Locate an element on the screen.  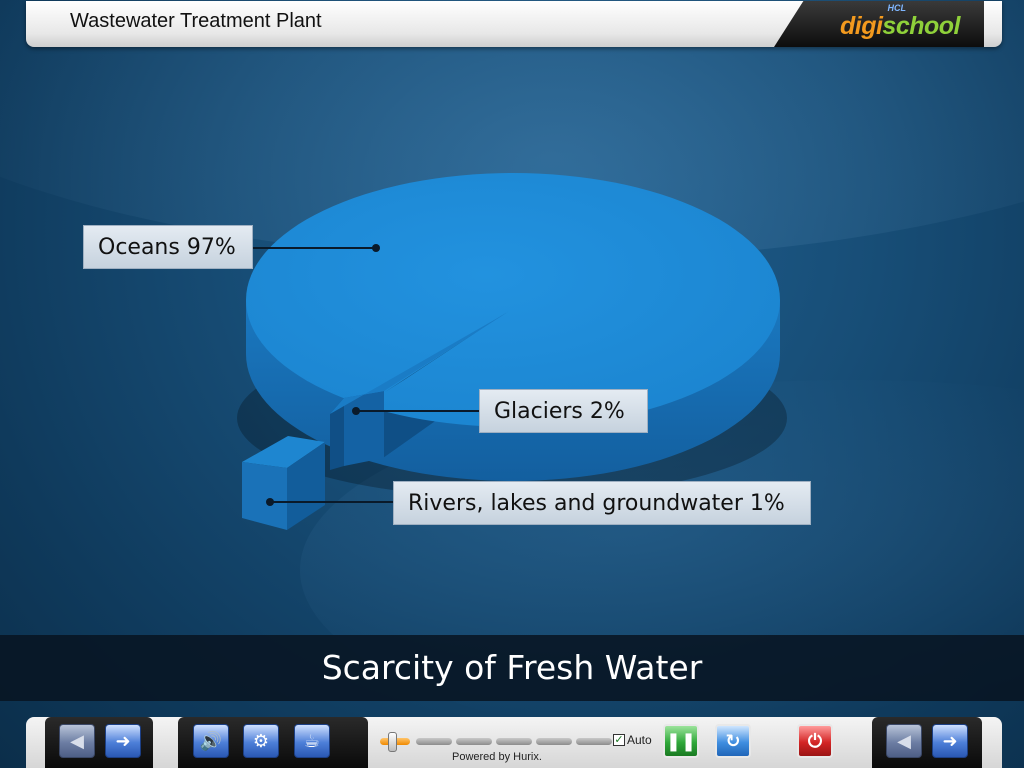
slice-rivers-side is located at coordinates (306, 486).